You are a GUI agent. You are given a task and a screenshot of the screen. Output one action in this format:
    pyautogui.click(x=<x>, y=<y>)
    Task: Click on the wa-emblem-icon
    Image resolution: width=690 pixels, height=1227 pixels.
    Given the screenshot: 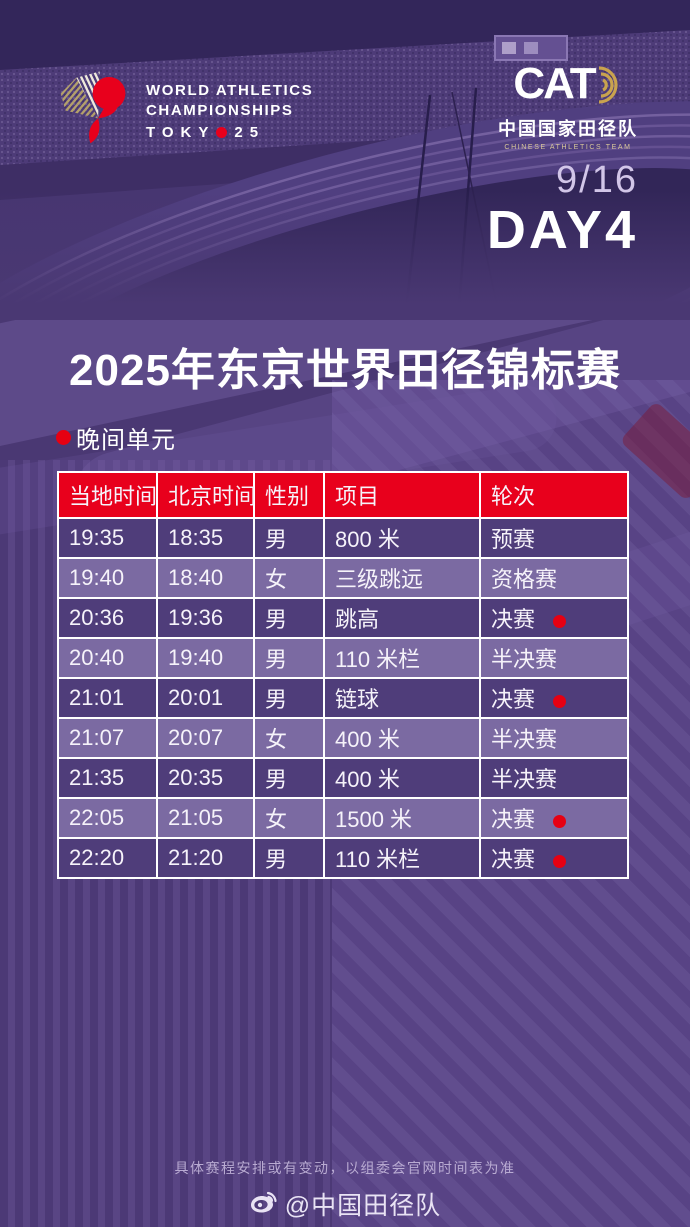 What is the action you would take?
    pyautogui.click(x=95, y=111)
    